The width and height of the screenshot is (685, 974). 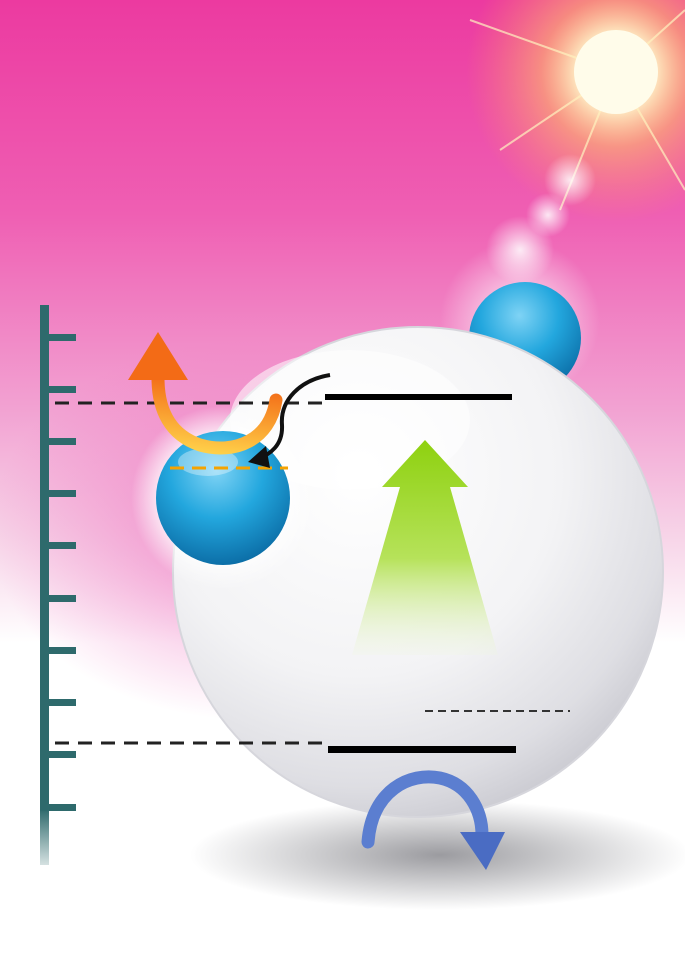 I want to click on sun-icon, so click(x=575, y=111).